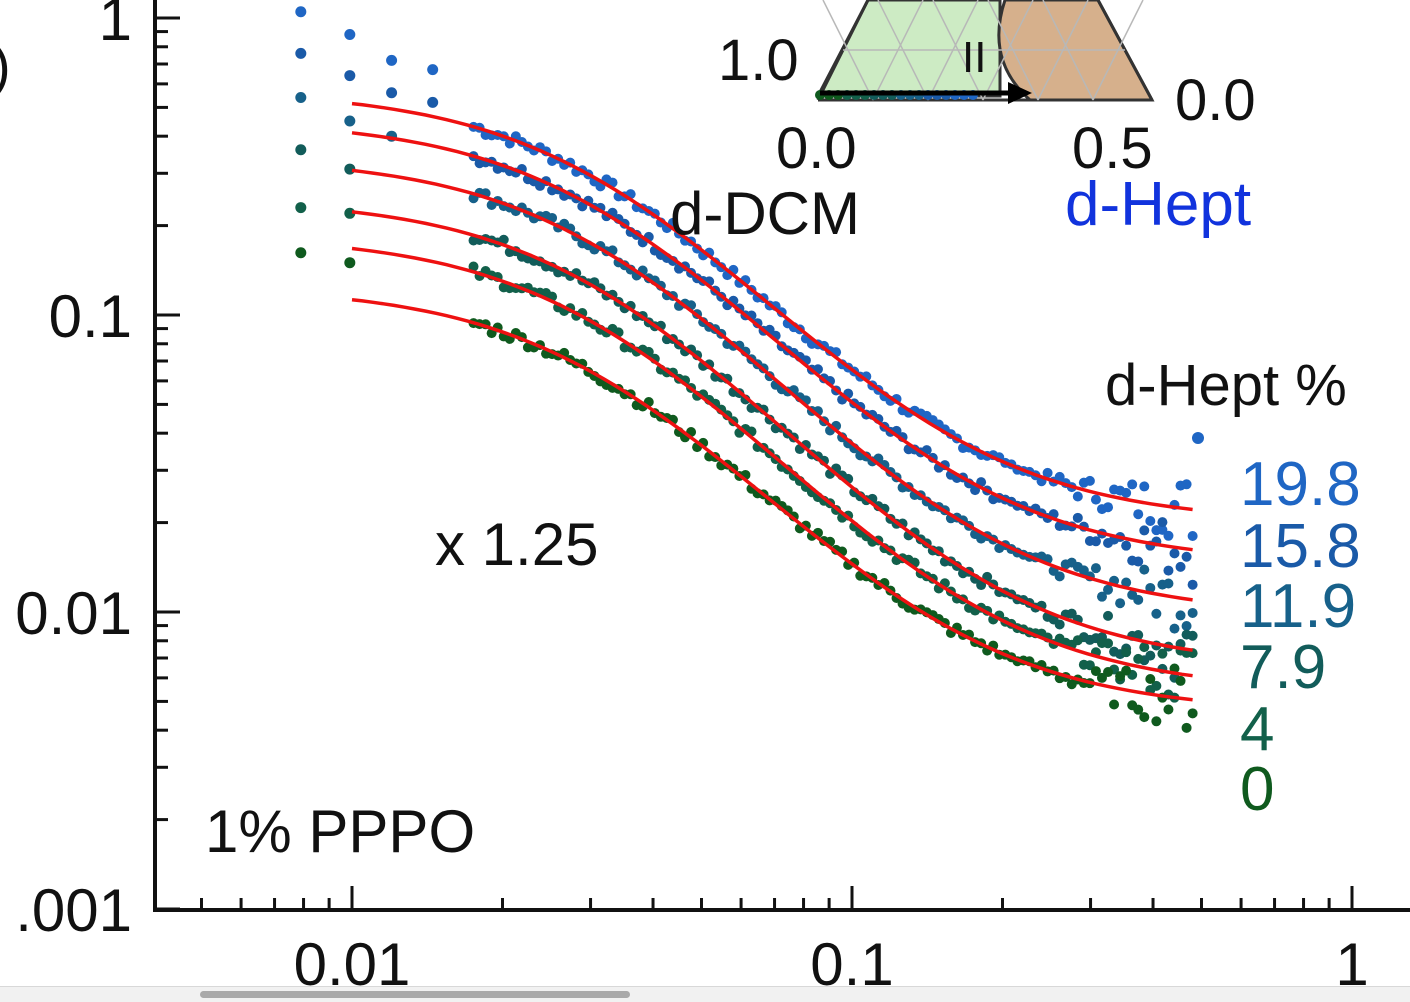 The image size is (1410, 1002). I want to click on inset-left-value: 1.0, so click(758, 60).